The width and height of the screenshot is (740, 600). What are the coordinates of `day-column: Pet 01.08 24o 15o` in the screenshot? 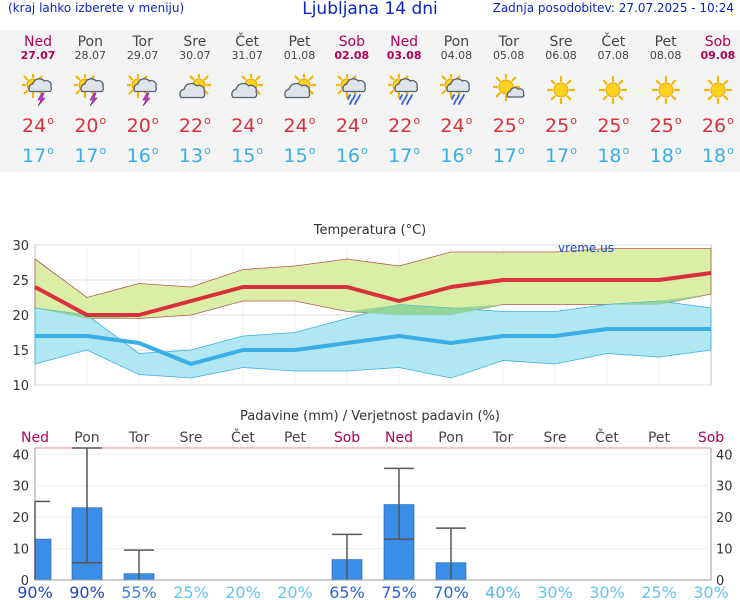 It's located at (300, 101).